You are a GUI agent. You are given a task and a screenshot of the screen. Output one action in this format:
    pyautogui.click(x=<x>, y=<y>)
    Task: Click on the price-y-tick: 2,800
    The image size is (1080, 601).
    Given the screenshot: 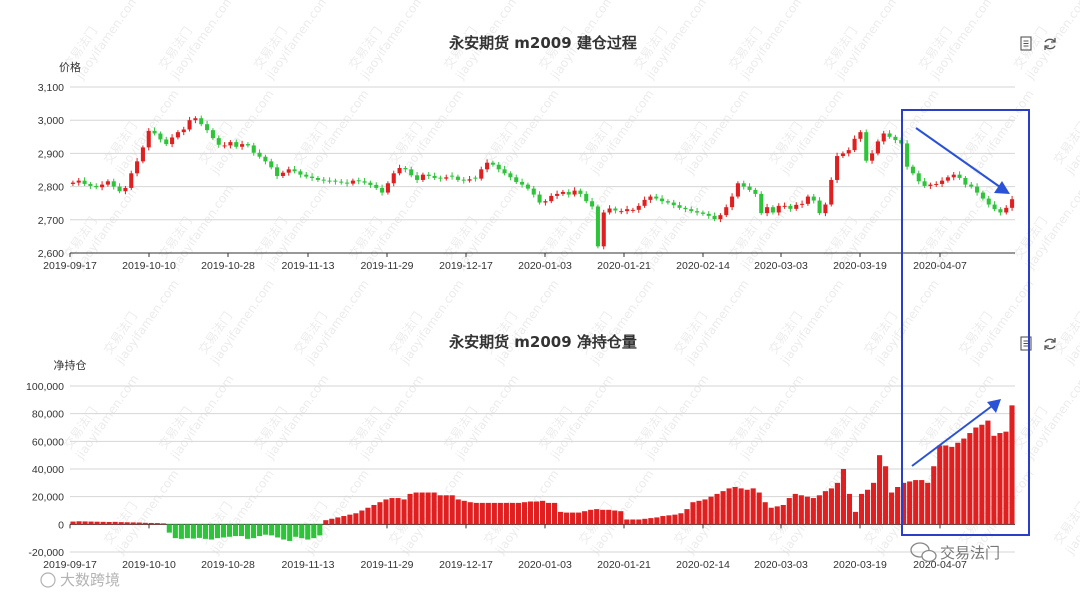 What is the action you would take?
    pyautogui.click(x=51, y=188)
    